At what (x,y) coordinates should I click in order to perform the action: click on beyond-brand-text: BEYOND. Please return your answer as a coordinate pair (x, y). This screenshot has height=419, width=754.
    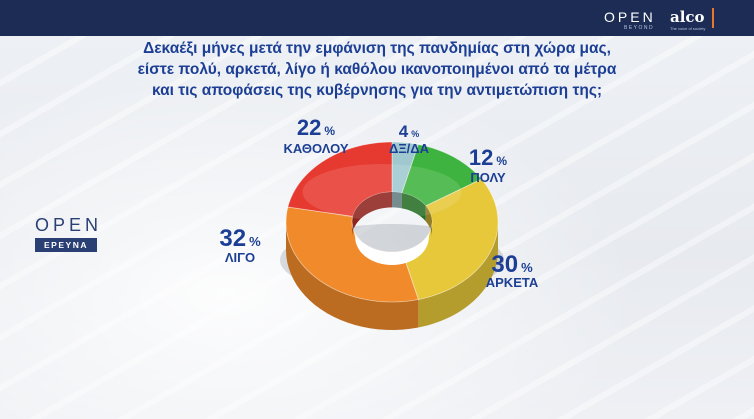
    Looking at the image, I should click on (639, 28).